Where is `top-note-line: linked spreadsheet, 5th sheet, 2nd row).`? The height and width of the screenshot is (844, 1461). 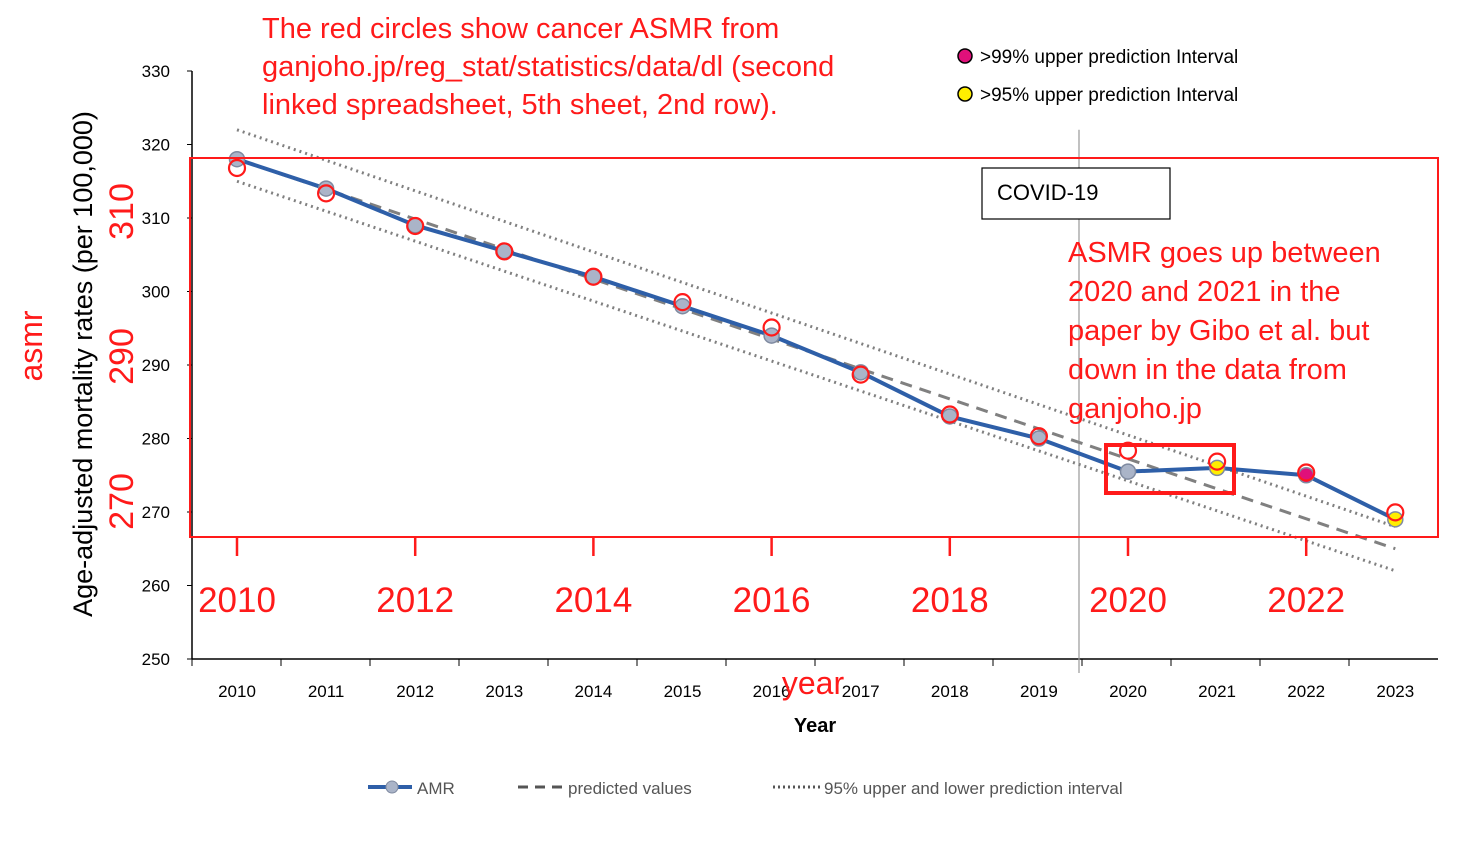 top-note-line: linked spreadsheet, 5th sheet, 2nd row). is located at coordinates (520, 105).